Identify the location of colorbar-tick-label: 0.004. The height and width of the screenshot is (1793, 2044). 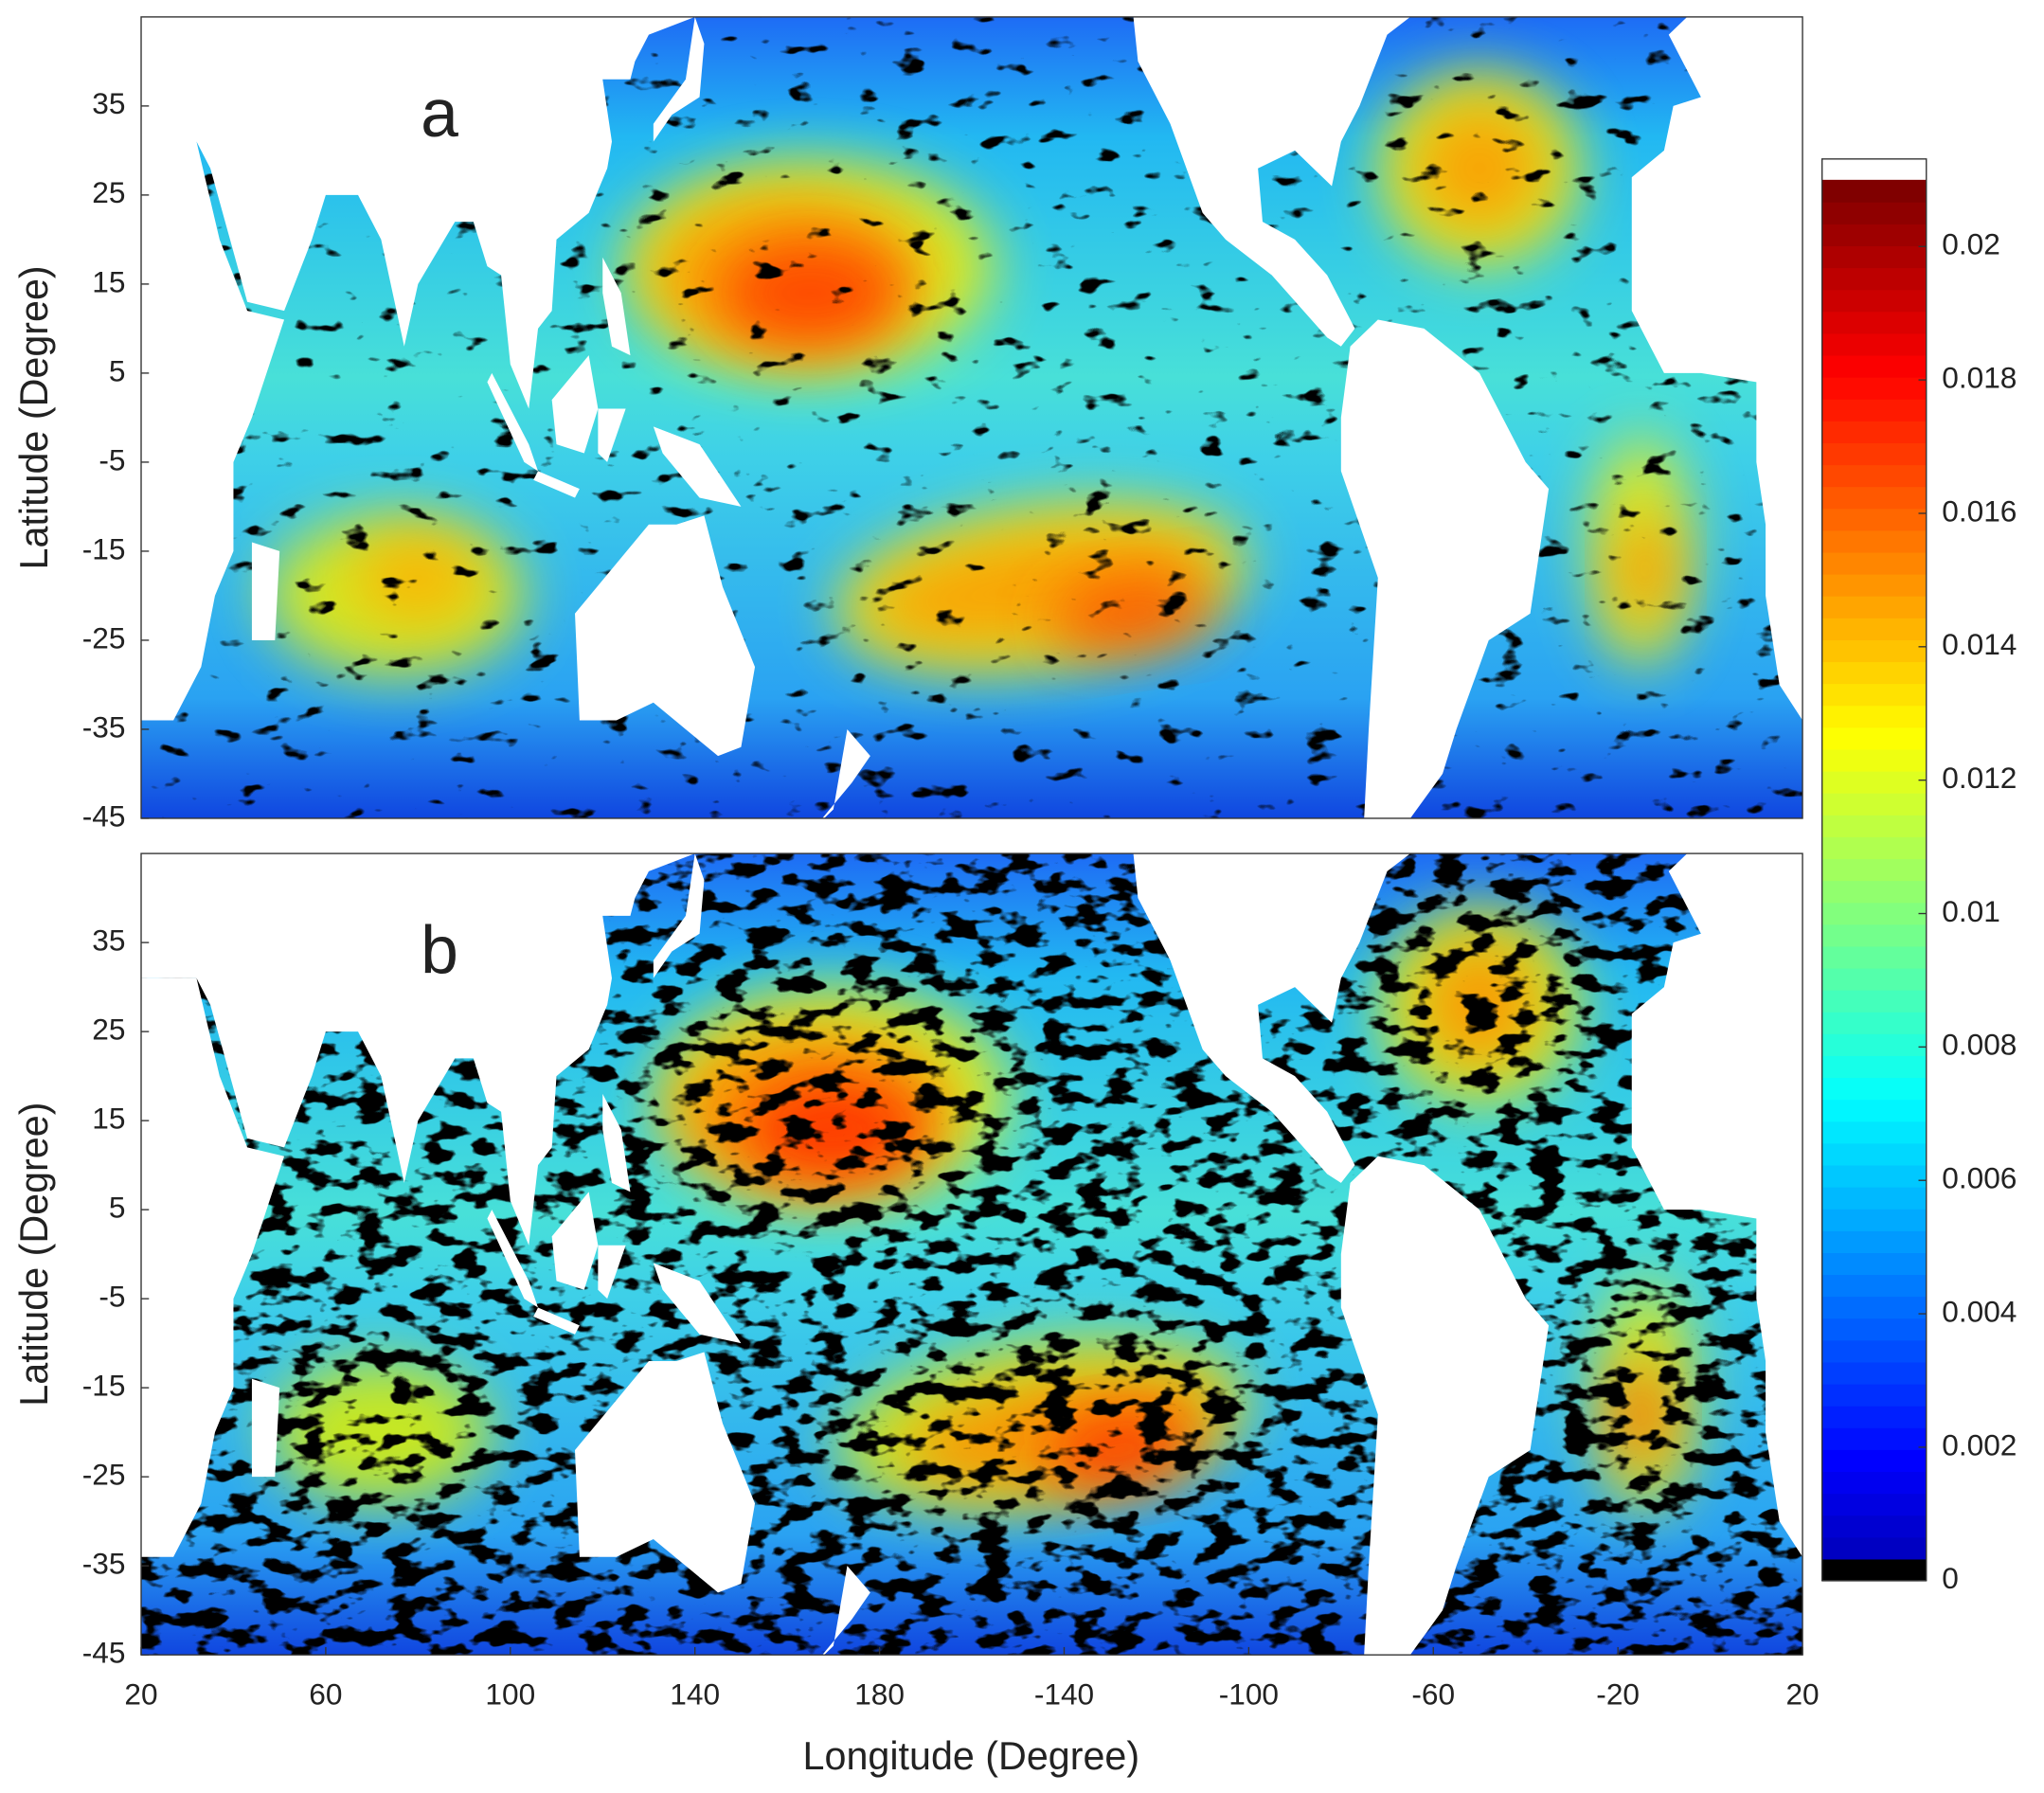
(1979, 1311).